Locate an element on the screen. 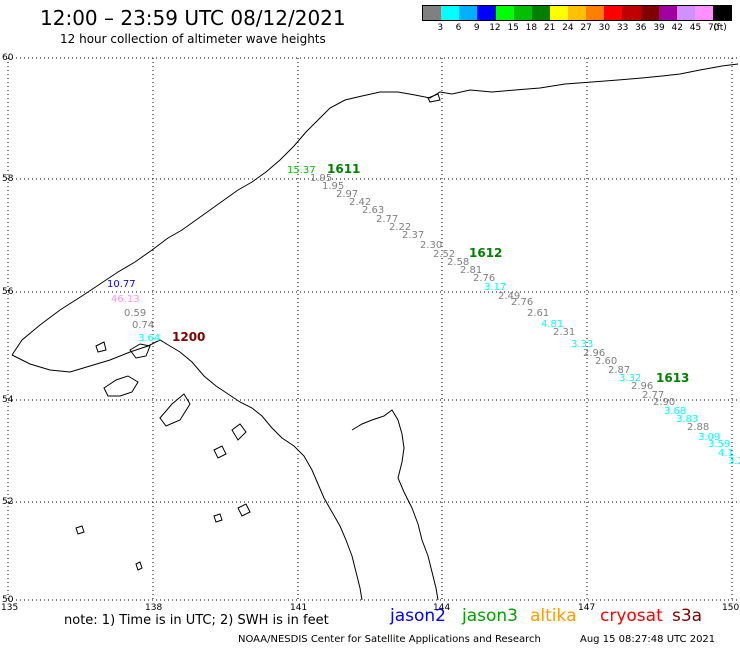 This screenshot has width=740, height=650. obs-value: 2.81 is located at coordinates (471, 270).